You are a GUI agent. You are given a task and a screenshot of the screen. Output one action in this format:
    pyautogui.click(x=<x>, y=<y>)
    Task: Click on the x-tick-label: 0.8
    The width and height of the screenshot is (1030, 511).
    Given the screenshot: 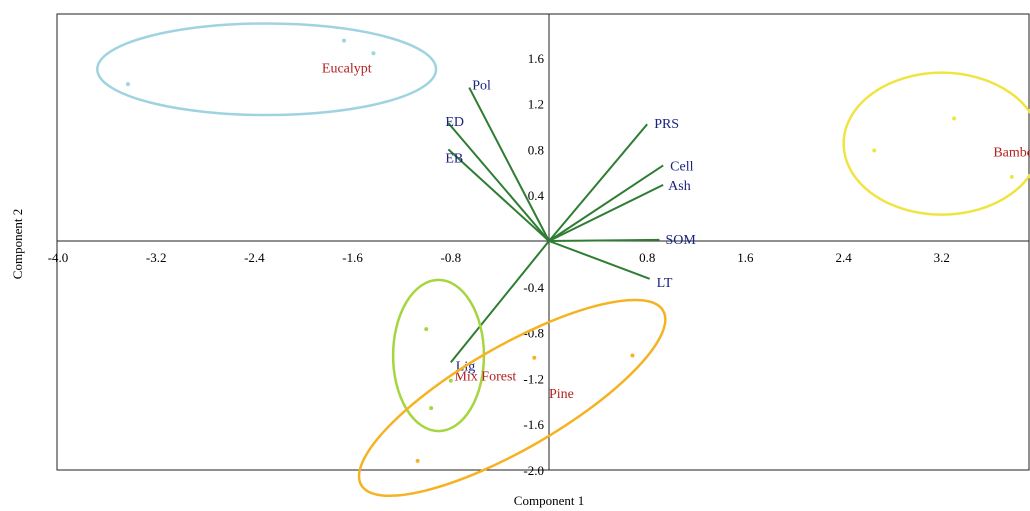 What is the action you would take?
    pyautogui.click(x=647, y=257)
    